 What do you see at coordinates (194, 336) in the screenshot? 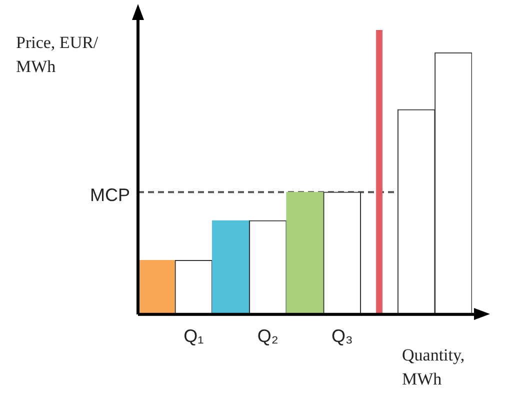
I see `x-tick-label: Q₁` at bounding box center [194, 336].